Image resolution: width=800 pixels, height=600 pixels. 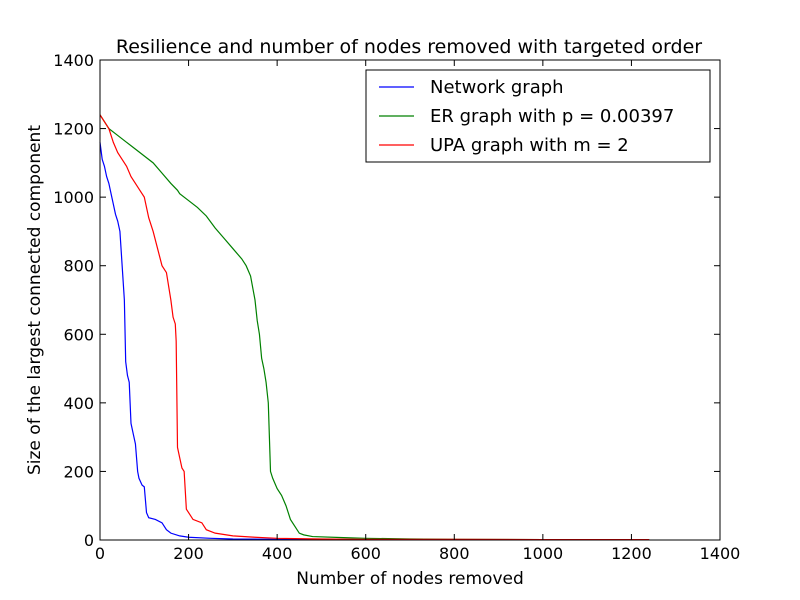 What do you see at coordinates (529, 145) in the screenshot?
I see `legend-label-3: UPA graph with m = 2` at bounding box center [529, 145].